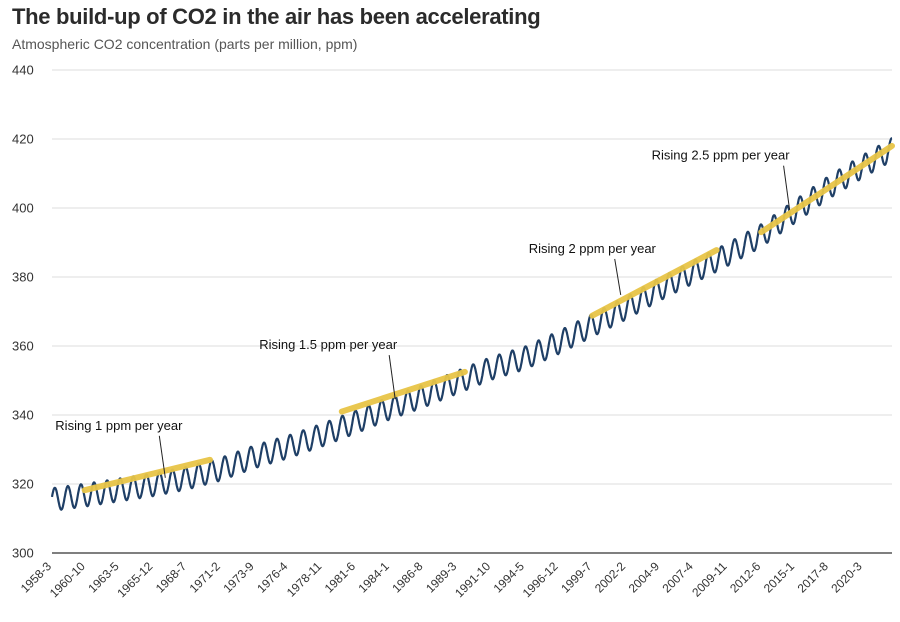  What do you see at coordinates (813, 577) in the screenshot?
I see `x-tick-label: 2017-8` at bounding box center [813, 577].